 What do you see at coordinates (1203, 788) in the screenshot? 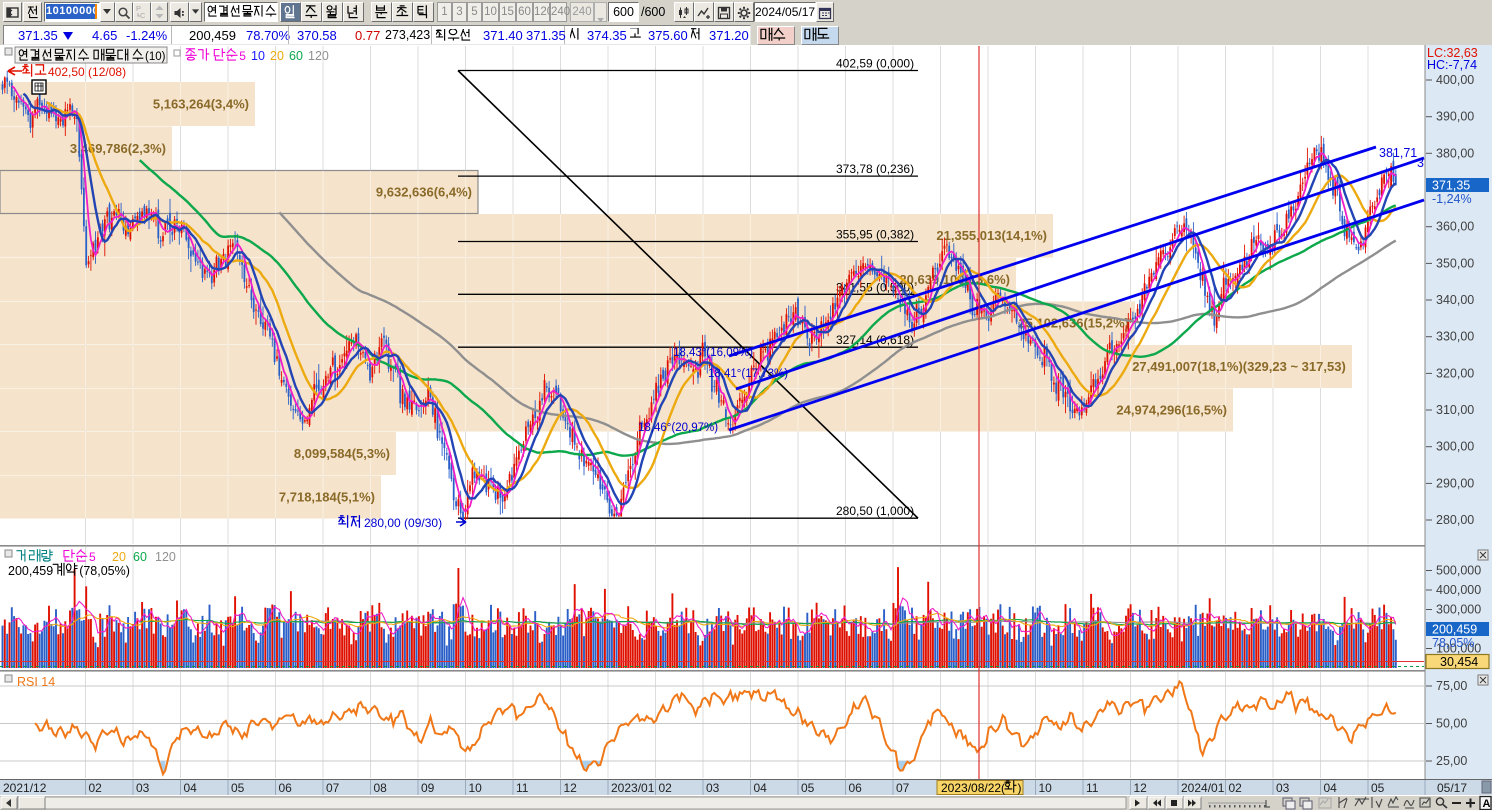
I see `svg-text: 2024/01` at bounding box center [1203, 788].